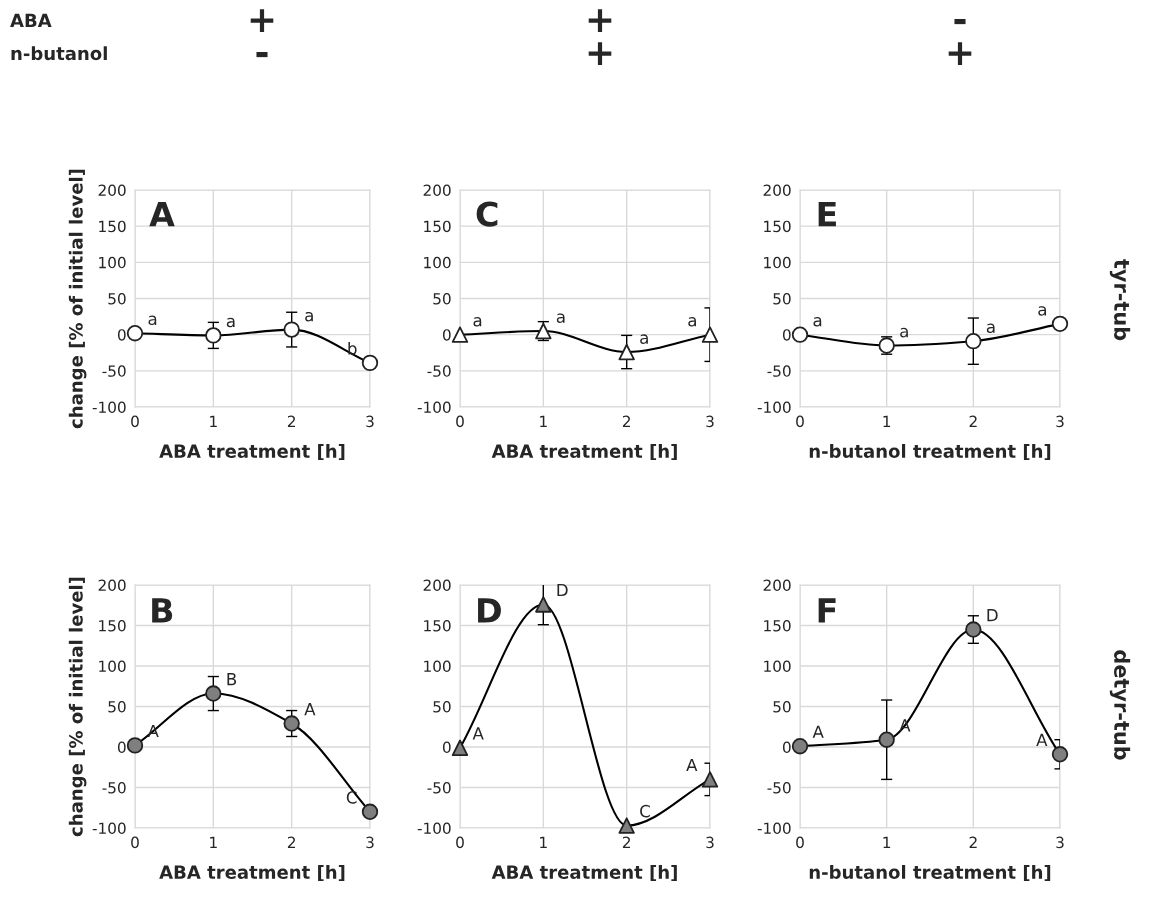 This screenshot has width=1159, height=906. I want to click on chart-title: A, so click(162, 214).